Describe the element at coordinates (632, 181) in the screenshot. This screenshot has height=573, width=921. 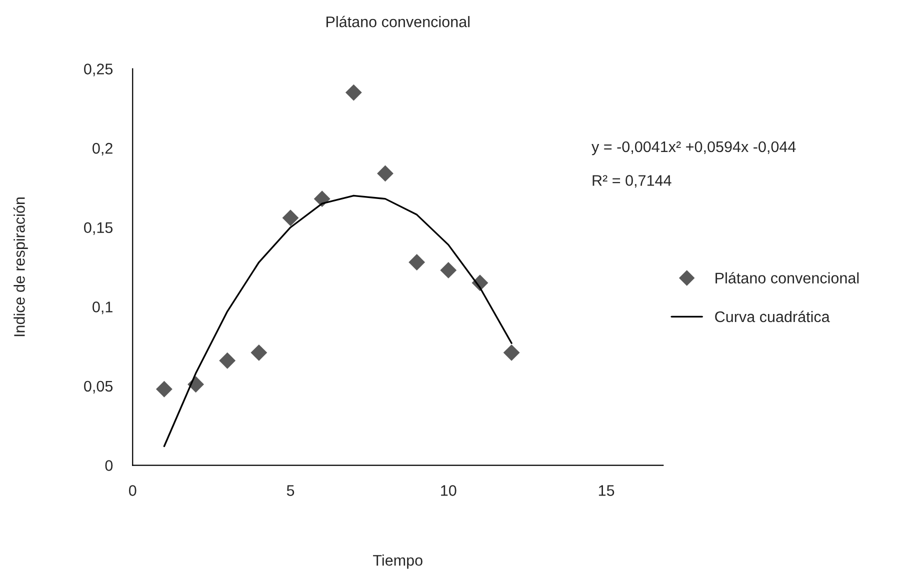
I see `annotation: R² = 0,7144` at that location.